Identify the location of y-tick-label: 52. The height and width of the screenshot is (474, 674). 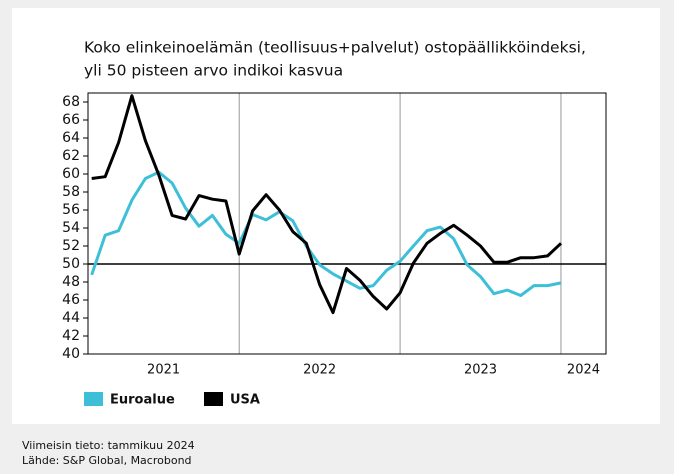
(71, 246).